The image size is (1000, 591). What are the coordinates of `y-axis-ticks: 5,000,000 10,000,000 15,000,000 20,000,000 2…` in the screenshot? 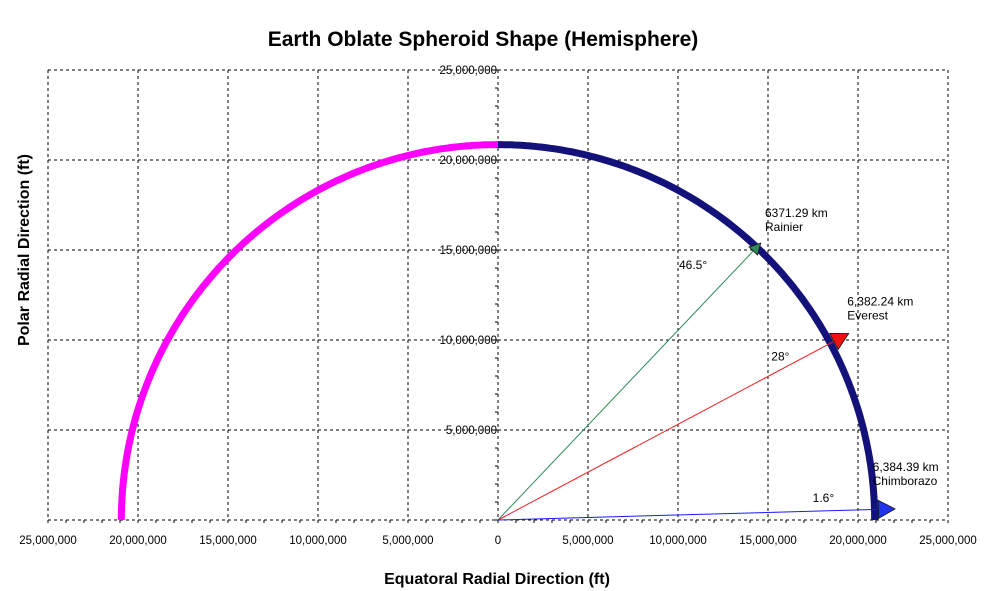 It's located at (468, 251).